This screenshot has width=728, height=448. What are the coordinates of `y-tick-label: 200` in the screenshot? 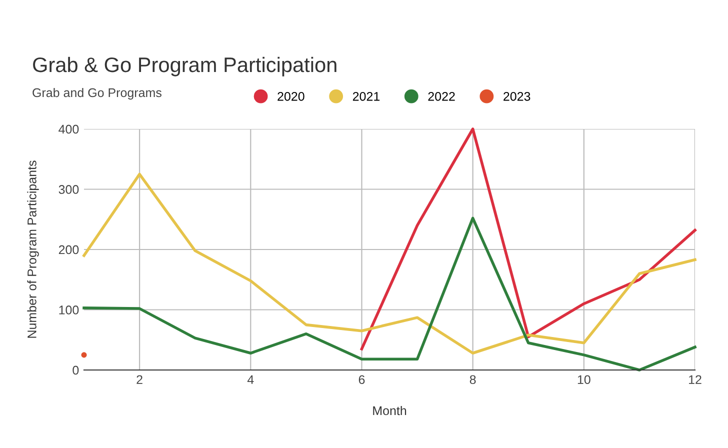 It's located at (68, 249).